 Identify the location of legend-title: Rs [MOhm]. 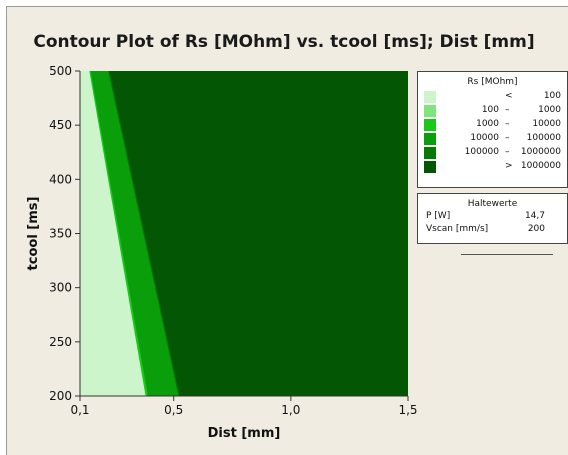
(492, 82).